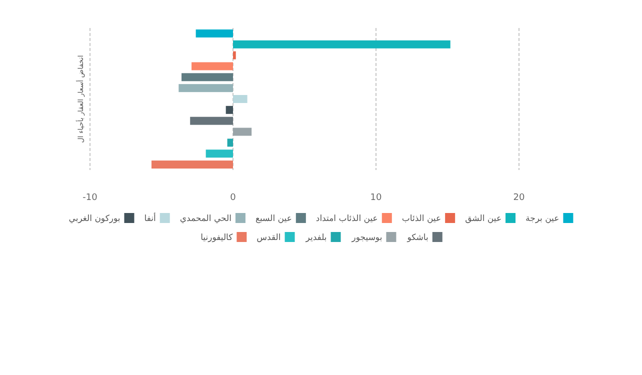  What do you see at coordinates (376, 198) in the screenshot?
I see `x-tick-label: 10` at bounding box center [376, 198].